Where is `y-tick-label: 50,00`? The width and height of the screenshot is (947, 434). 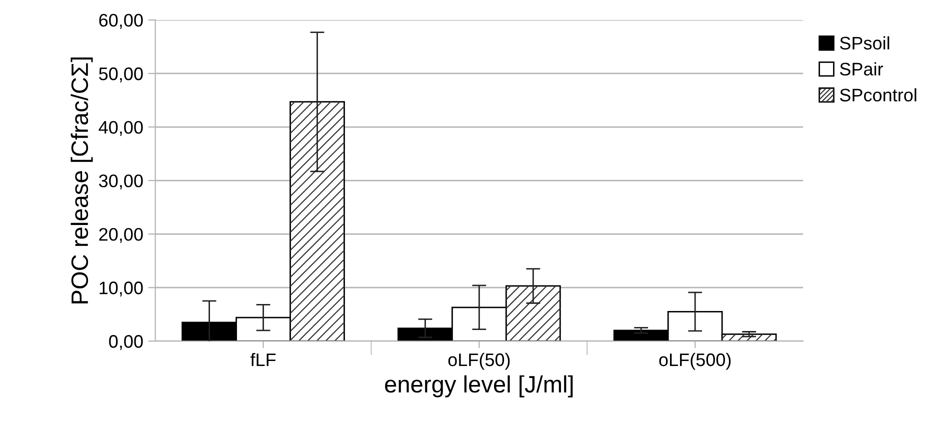
y-tick-label: 50,00 is located at coordinates (121, 74).